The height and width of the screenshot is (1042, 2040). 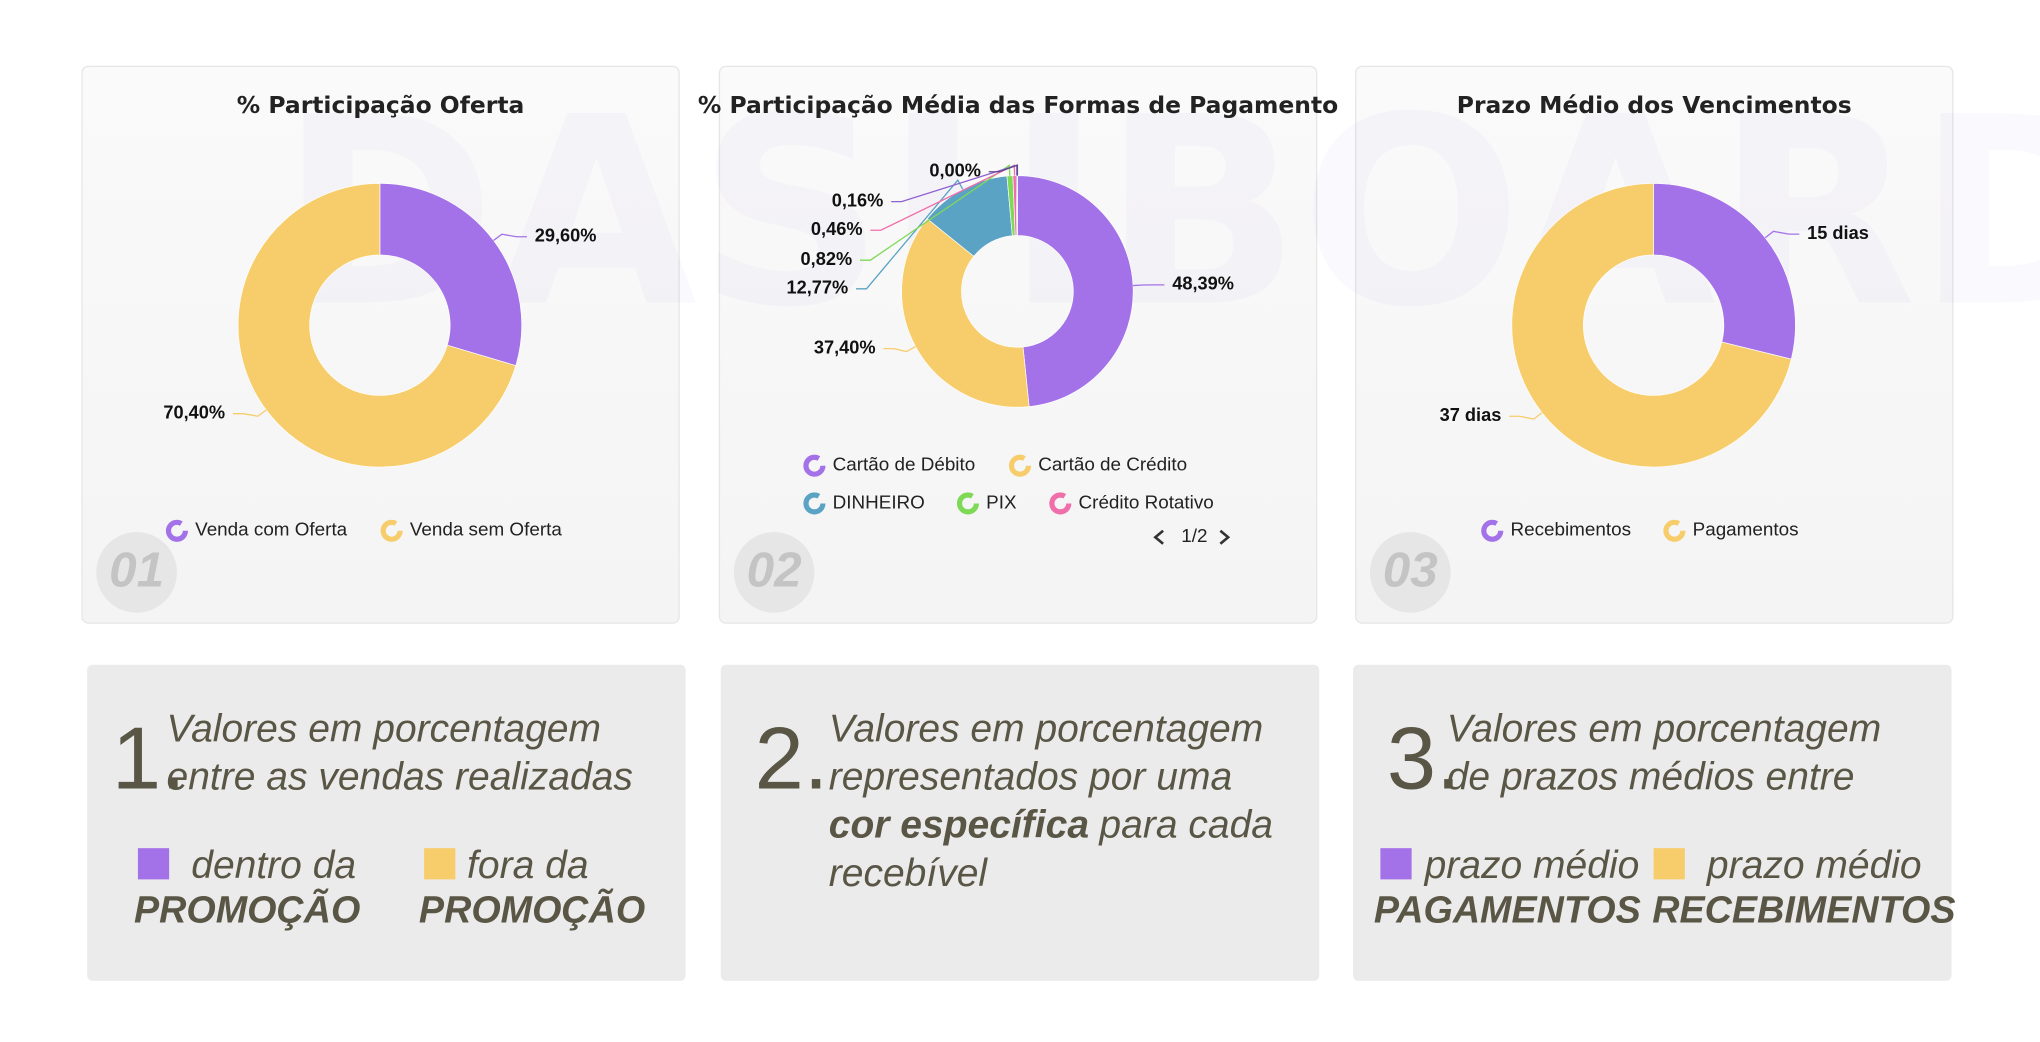 What do you see at coordinates (1471, 415) in the screenshot?
I see `value-label: 37 dias` at bounding box center [1471, 415].